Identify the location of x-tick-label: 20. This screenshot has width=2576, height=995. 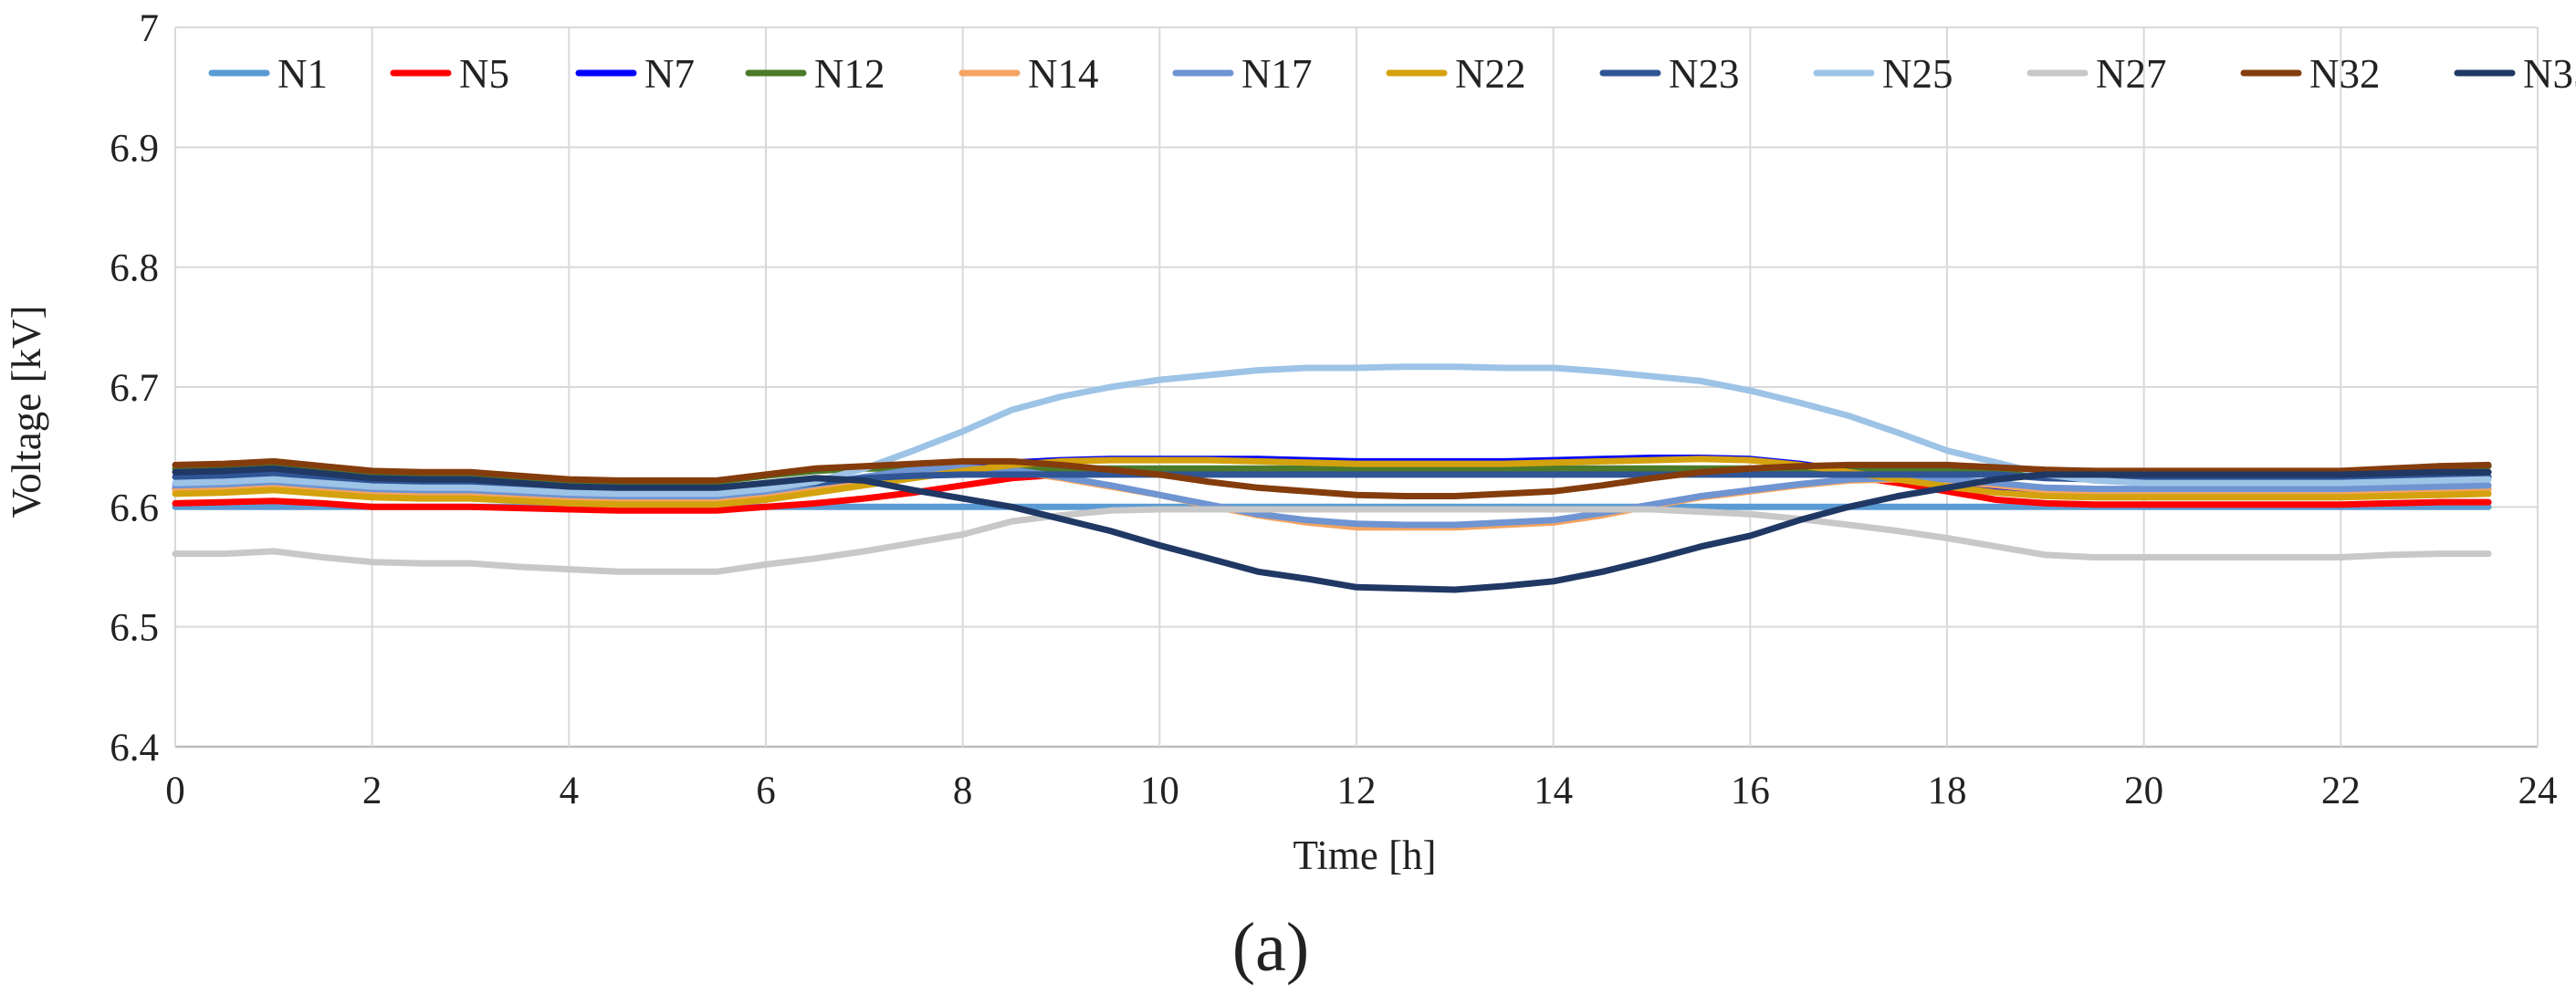
(2144, 791).